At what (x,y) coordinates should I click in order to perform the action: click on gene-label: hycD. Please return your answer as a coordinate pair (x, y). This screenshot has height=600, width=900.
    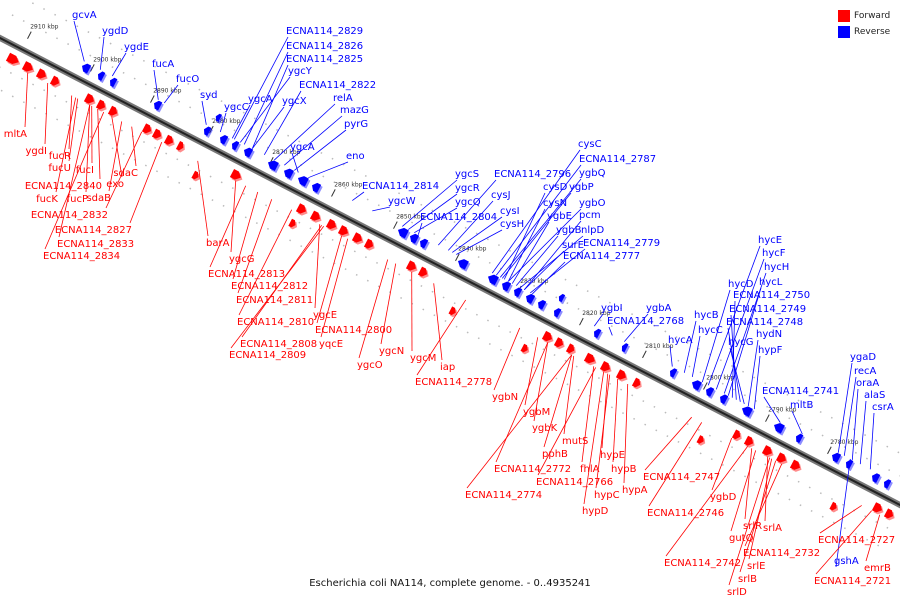
    Looking at the image, I should click on (741, 284).